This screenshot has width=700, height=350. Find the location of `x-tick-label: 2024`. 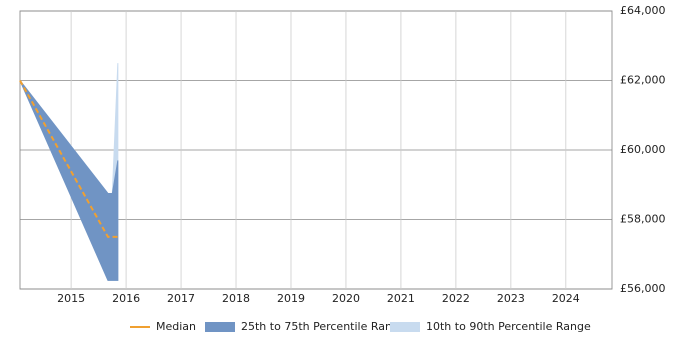

x-tick-label: 2024 is located at coordinates (566, 298).